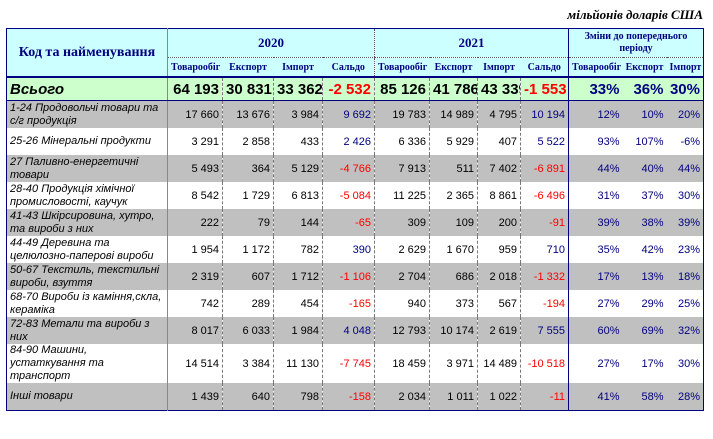  I want to click on cell-експорт-1: 30 831, so click(248, 88).